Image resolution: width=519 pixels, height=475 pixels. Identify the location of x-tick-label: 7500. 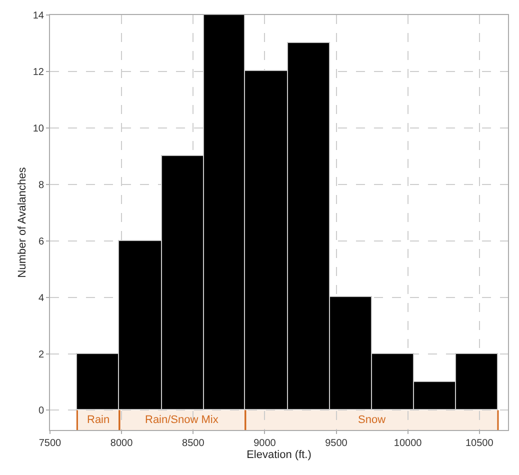
(50, 443).